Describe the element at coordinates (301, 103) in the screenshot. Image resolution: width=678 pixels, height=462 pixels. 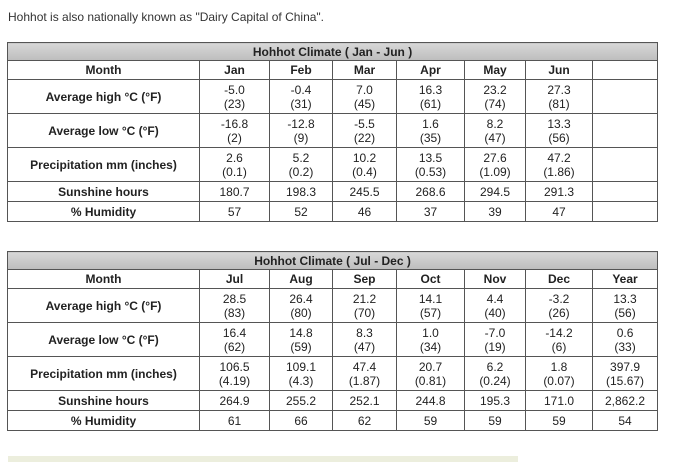
I see `cell-value-imperial: (31)` at that location.